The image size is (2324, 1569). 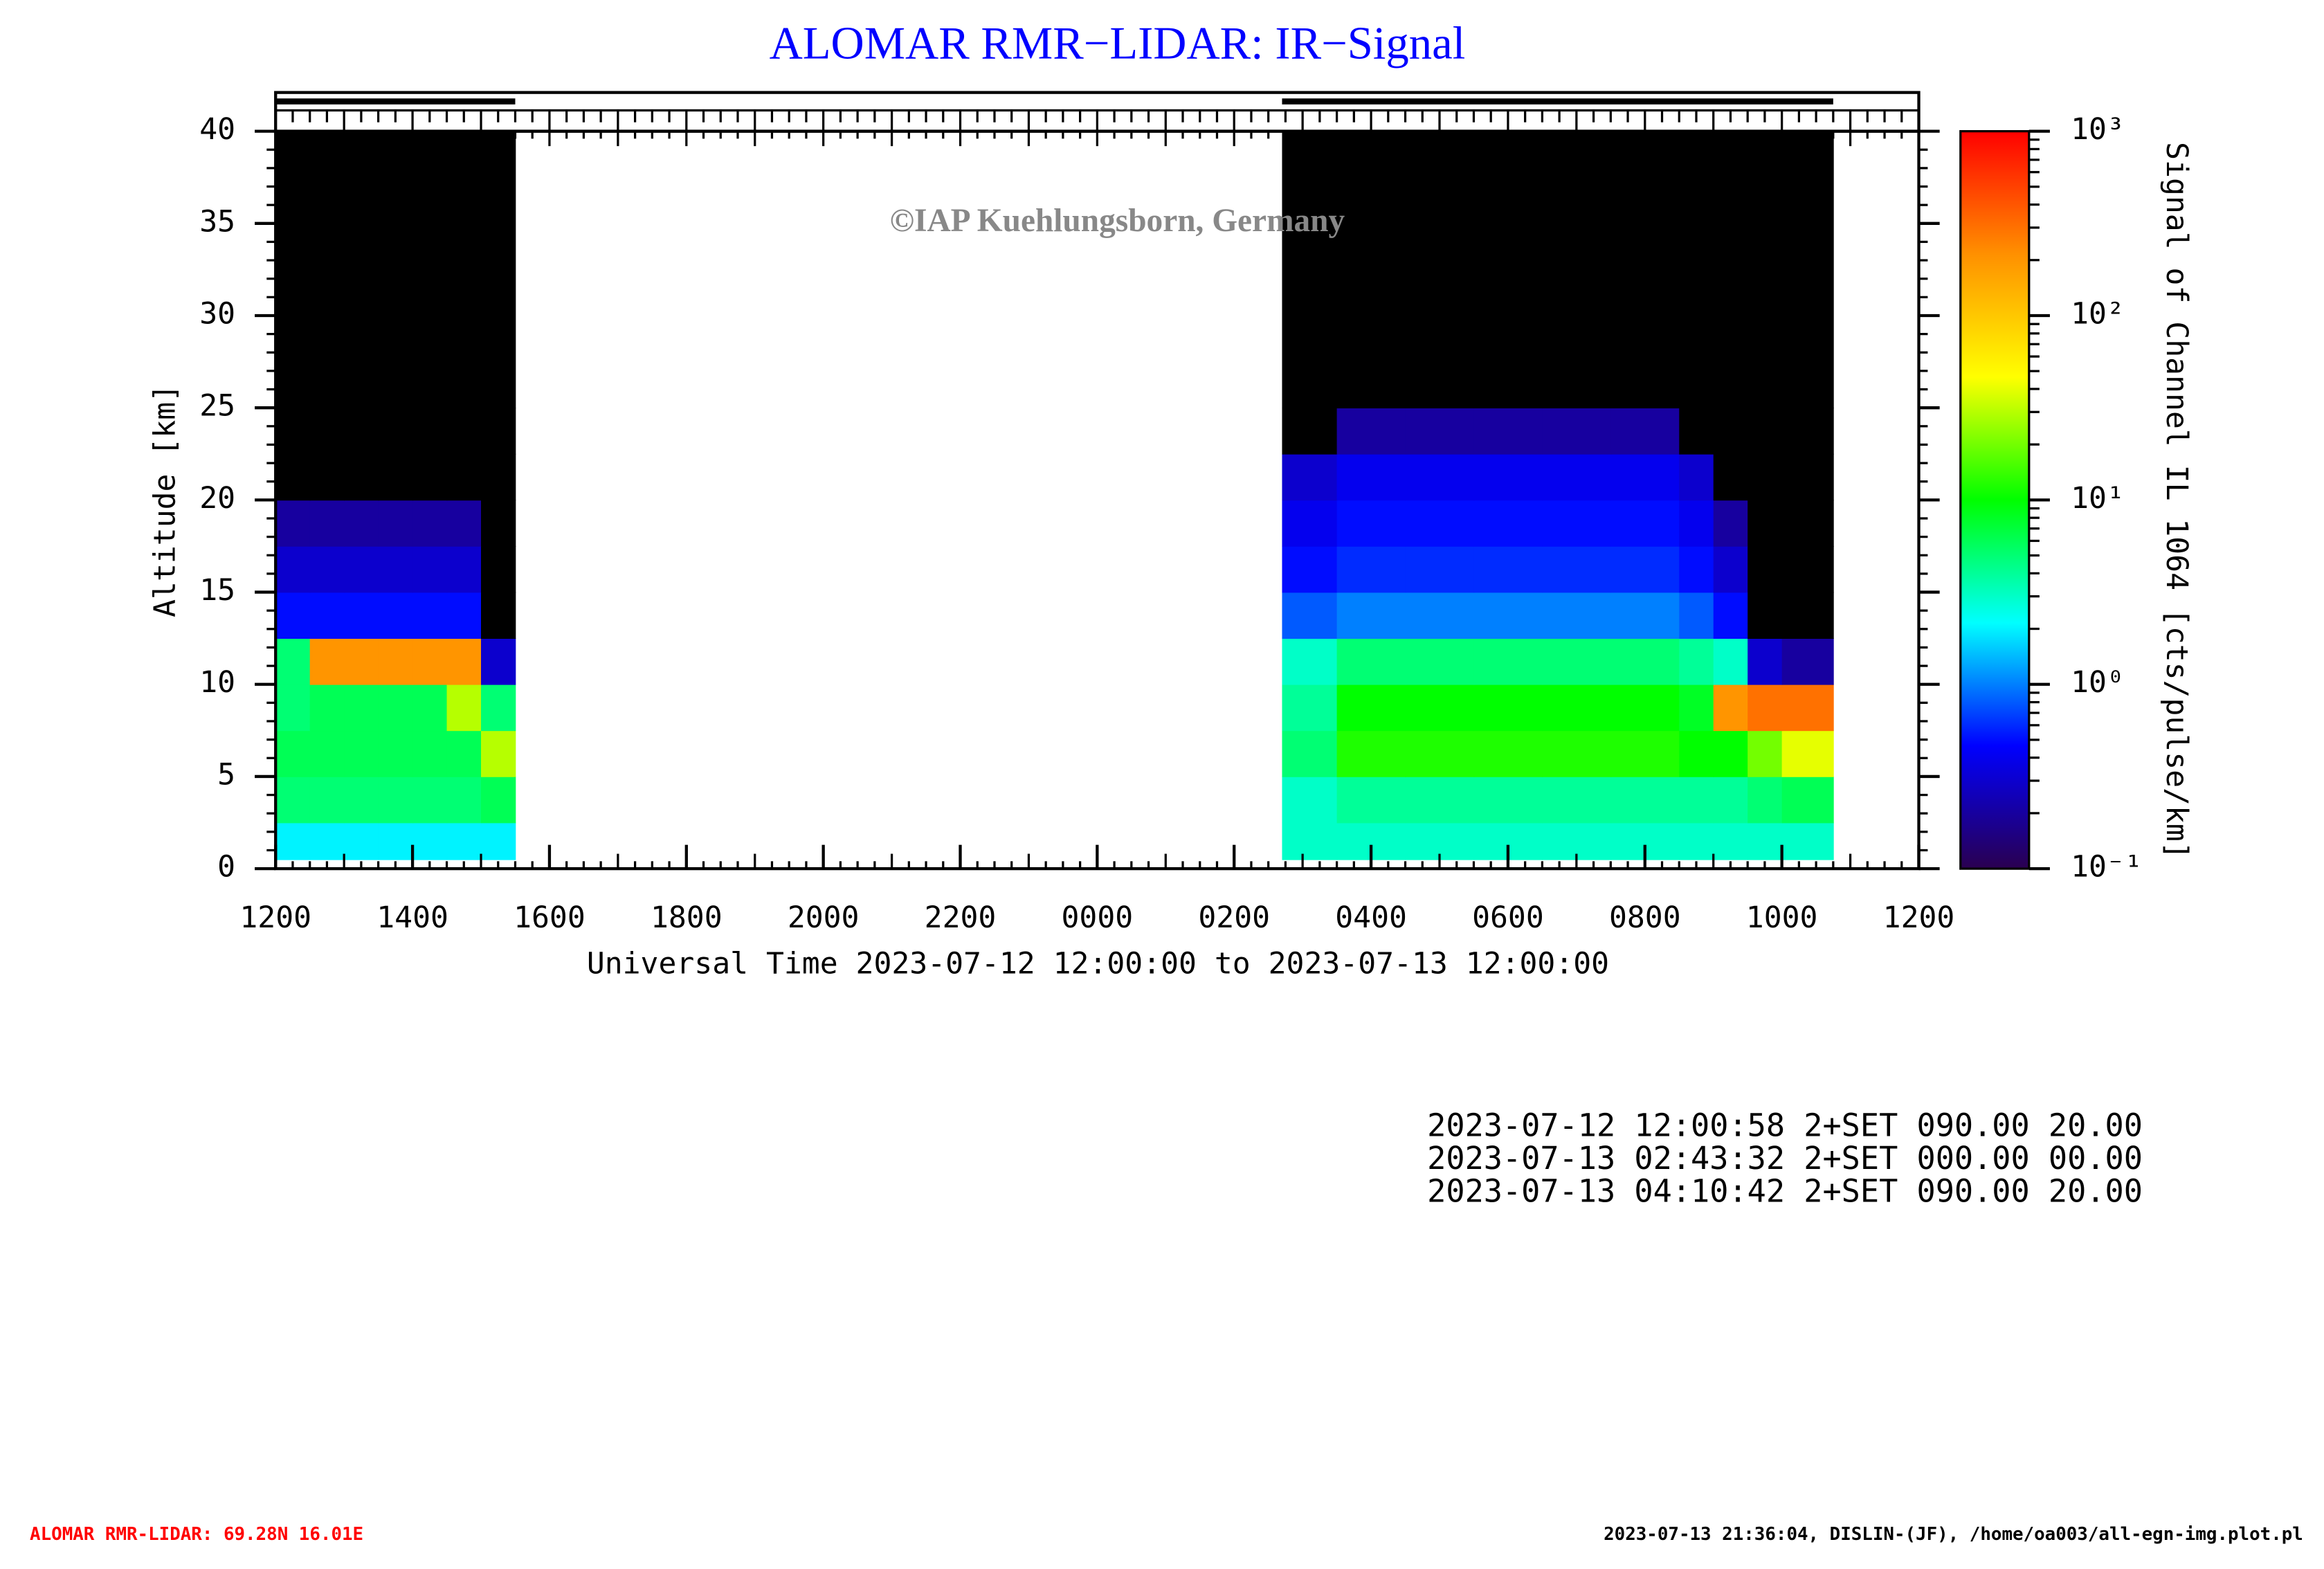 I want to click on colorbar-tick-label: 10¹, so click(x=2098, y=498).